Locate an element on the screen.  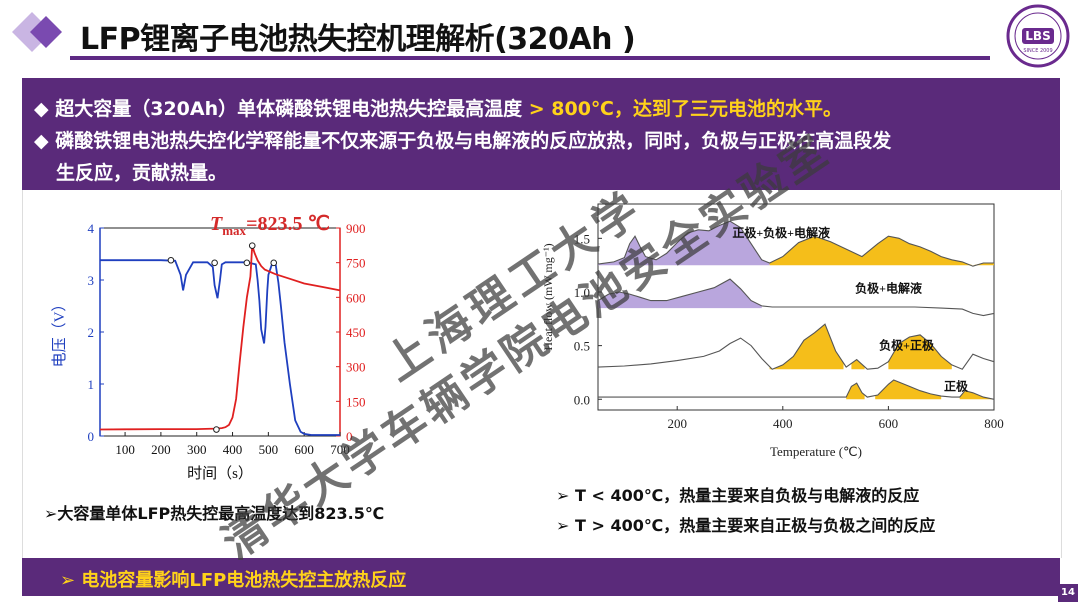
conclusion-bar is located at coordinates (541, 577).